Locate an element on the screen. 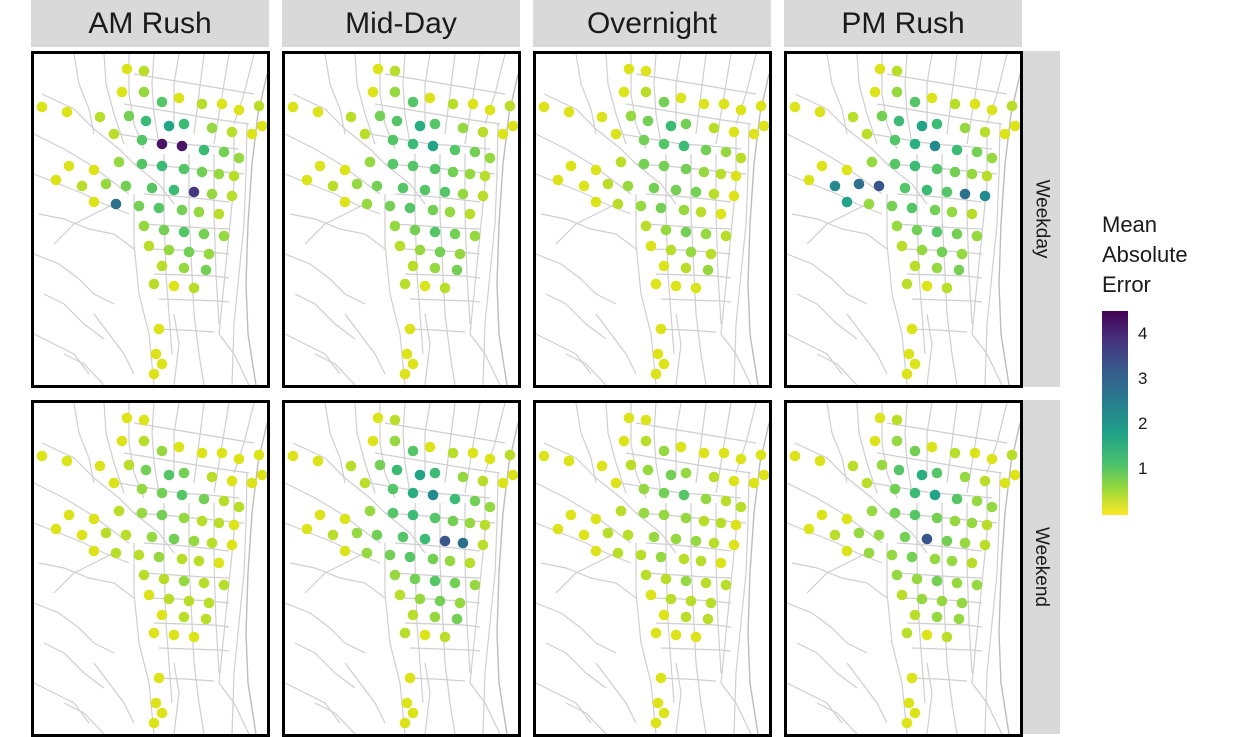  legend-tick-label: 3 is located at coordinates (1143, 378).